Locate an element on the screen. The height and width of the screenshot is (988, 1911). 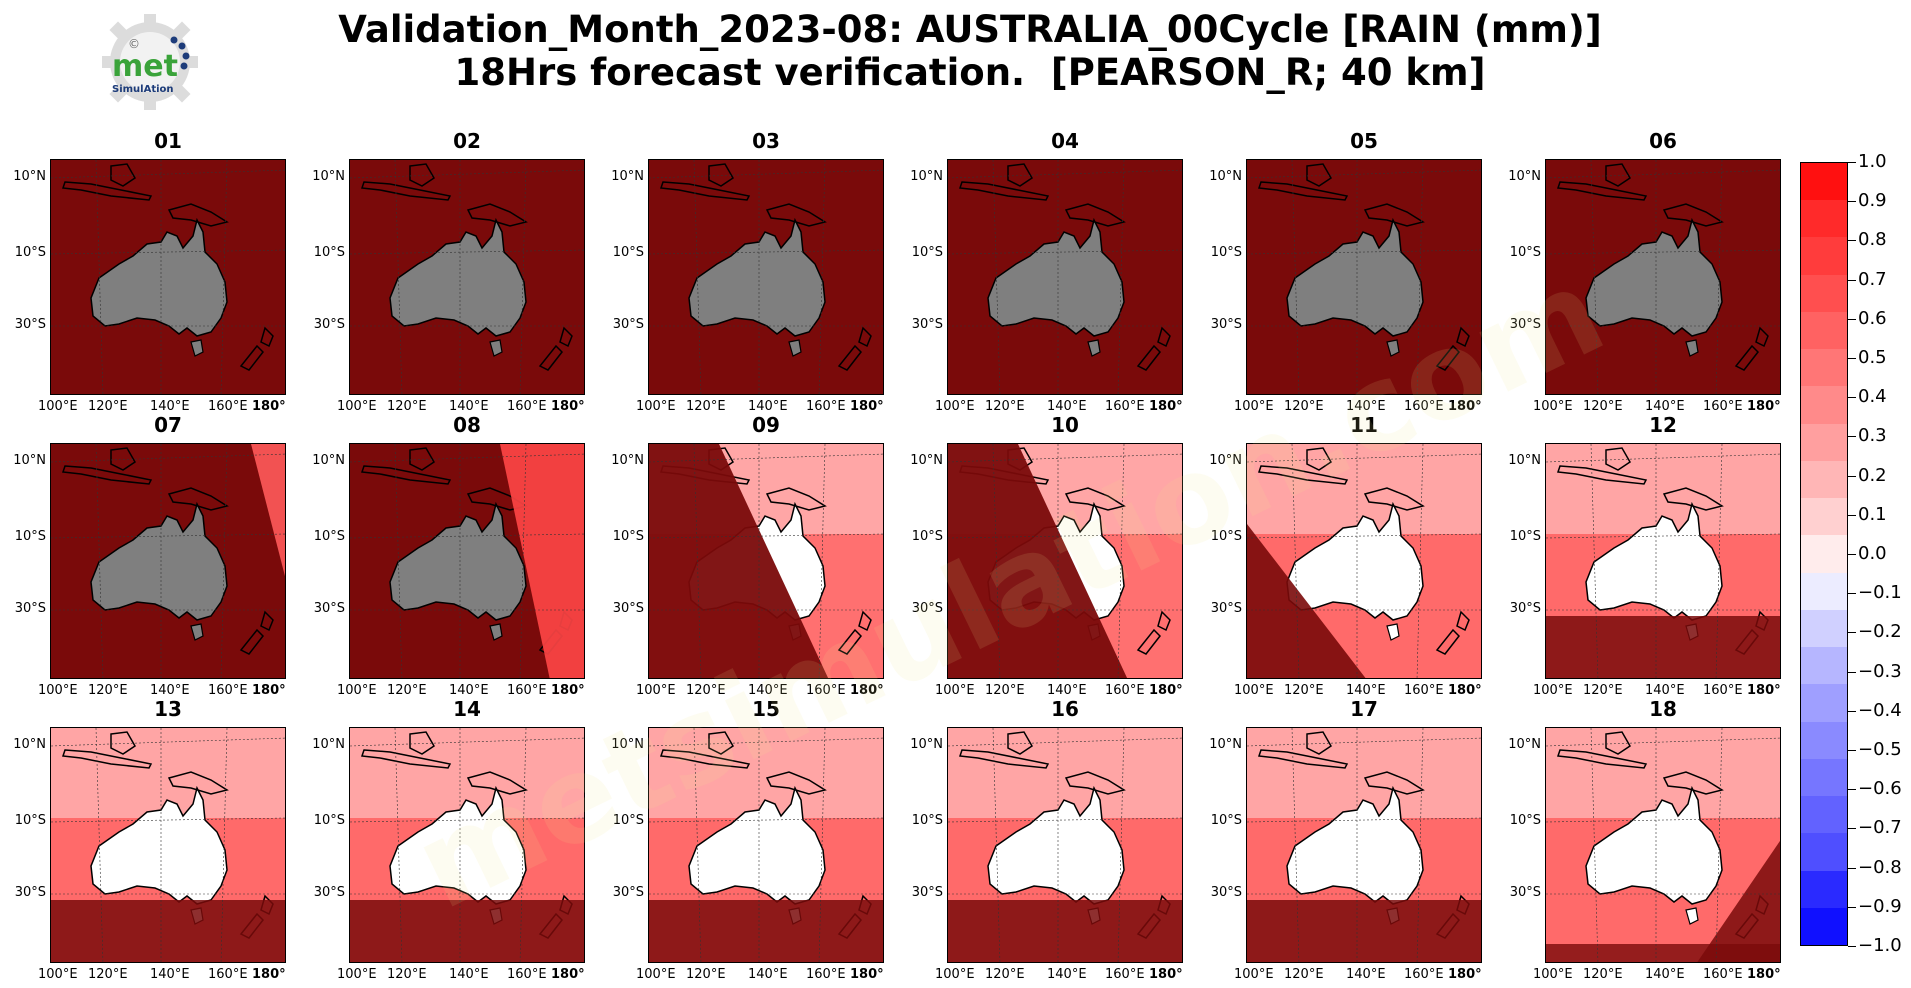
map-panel-05: 05 10°N 10°S 30°S 100°E 120°E 140°E 160°E 180° is located at coordinates (1345, 271).